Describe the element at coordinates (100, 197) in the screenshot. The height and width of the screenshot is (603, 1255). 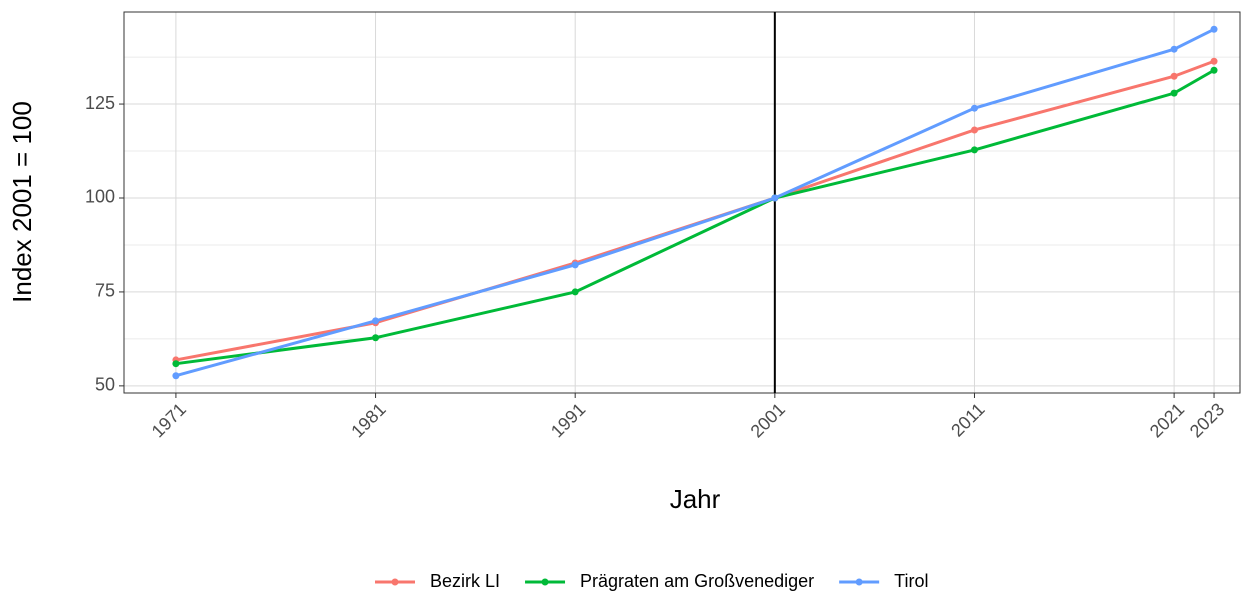
I see `y-tick-label: 100` at that location.